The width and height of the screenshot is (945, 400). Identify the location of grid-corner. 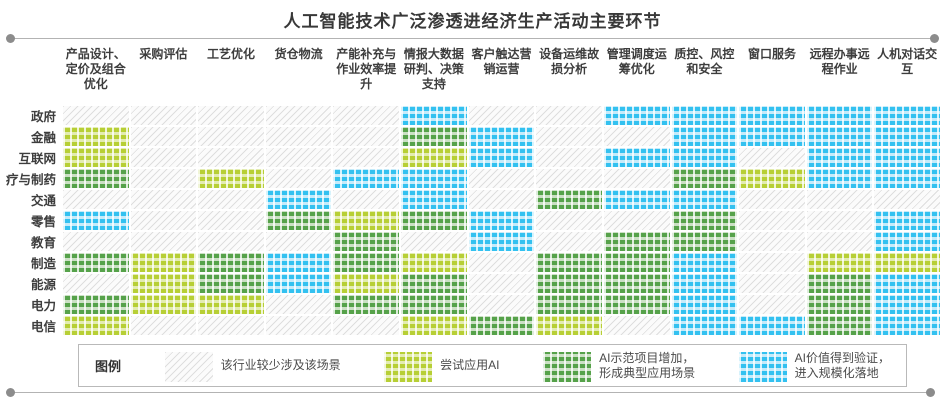
(31, 75).